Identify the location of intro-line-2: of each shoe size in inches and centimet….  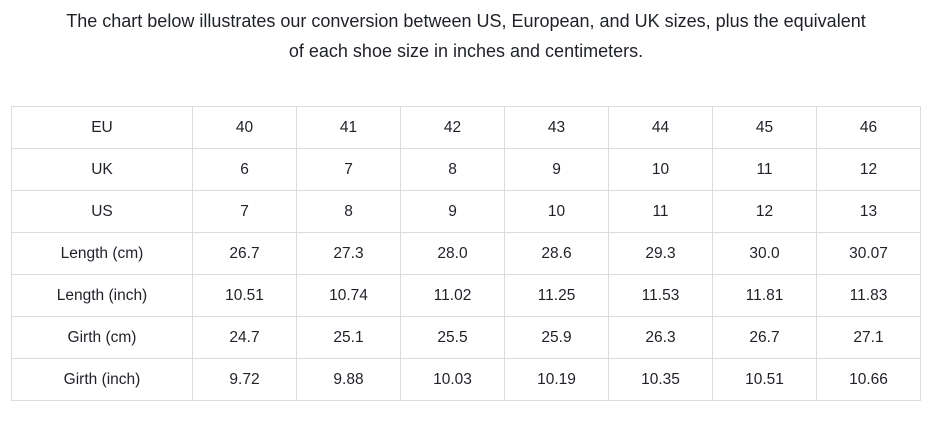
(466, 51).